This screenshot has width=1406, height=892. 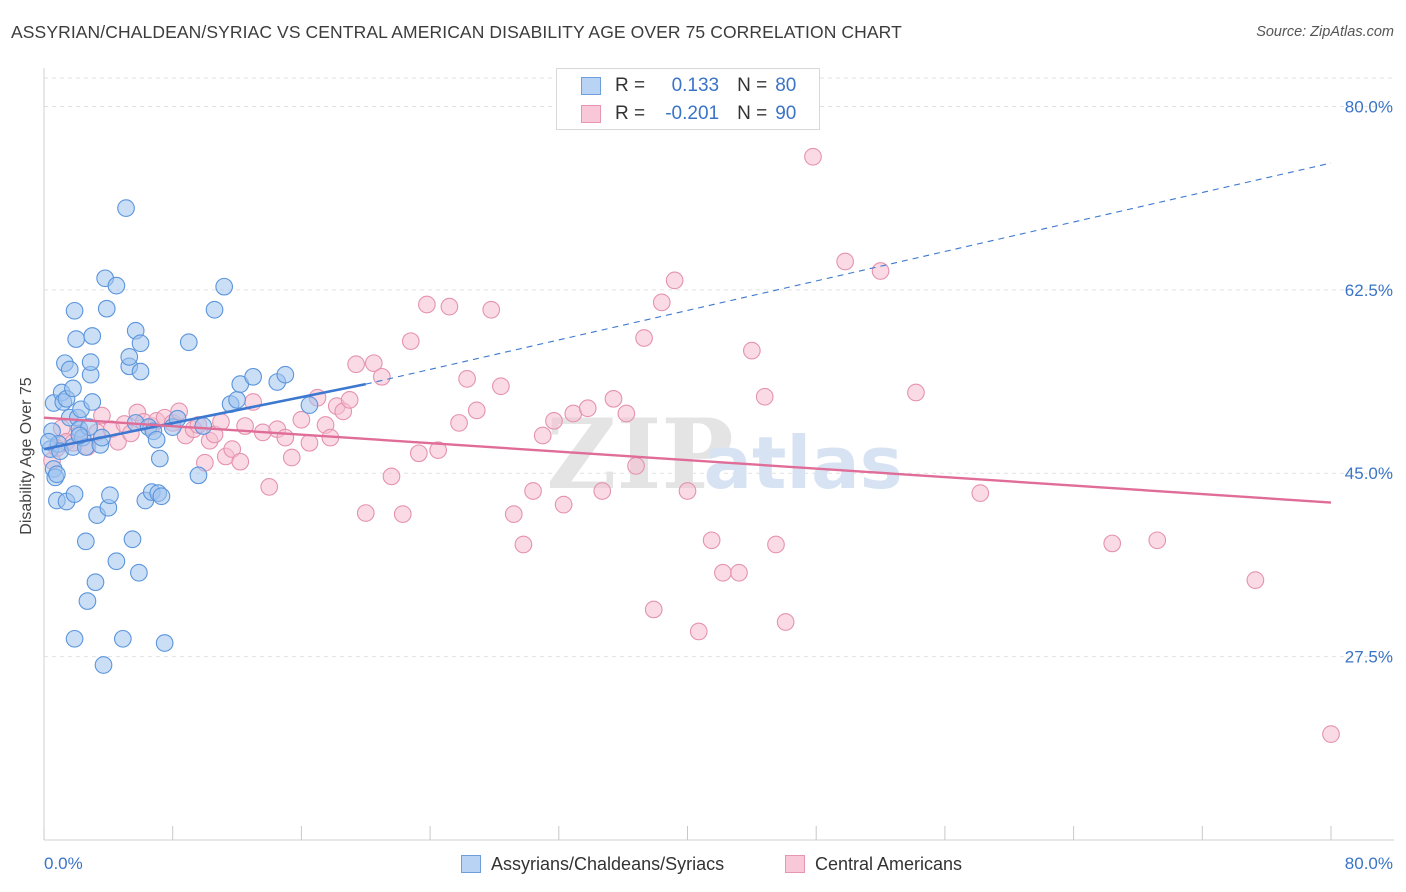 What do you see at coordinates (1325, 32) in the screenshot?
I see `source-attribution: Source: ZipAtlas.com` at bounding box center [1325, 32].